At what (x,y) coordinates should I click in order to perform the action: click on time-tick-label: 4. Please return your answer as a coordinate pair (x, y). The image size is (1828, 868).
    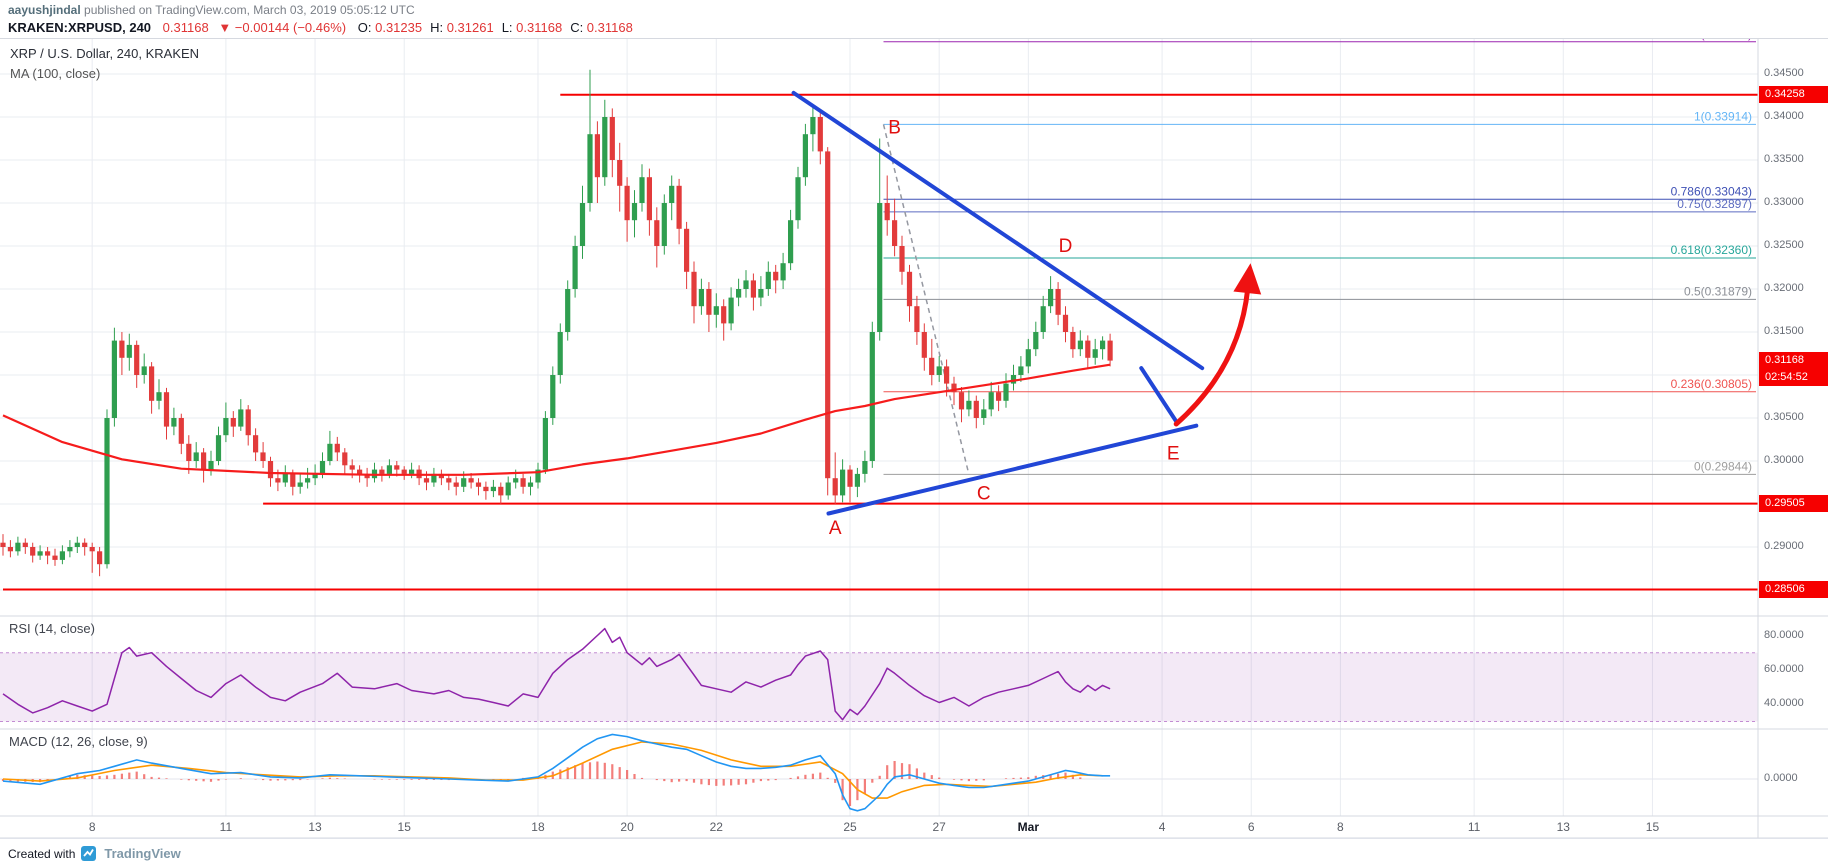
    Looking at the image, I should click on (1162, 827).